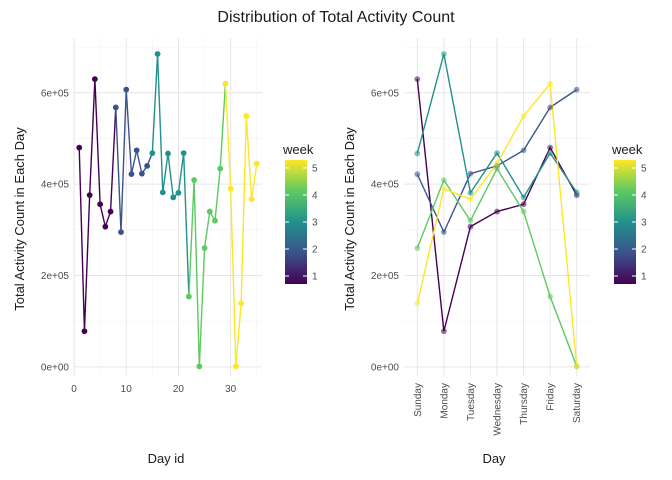 The height and width of the screenshot is (480, 672). What do you see at coordinates (625, 222) in the screenshot?
I see `right-legend-colorbar` at bounding box center [625, 222].